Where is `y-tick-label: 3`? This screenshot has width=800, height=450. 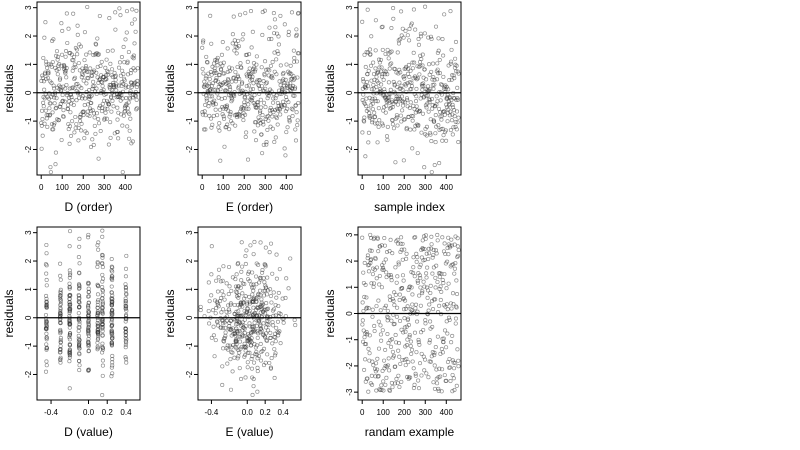
y-tick-label: 3 is located at coordinates (349, 234).